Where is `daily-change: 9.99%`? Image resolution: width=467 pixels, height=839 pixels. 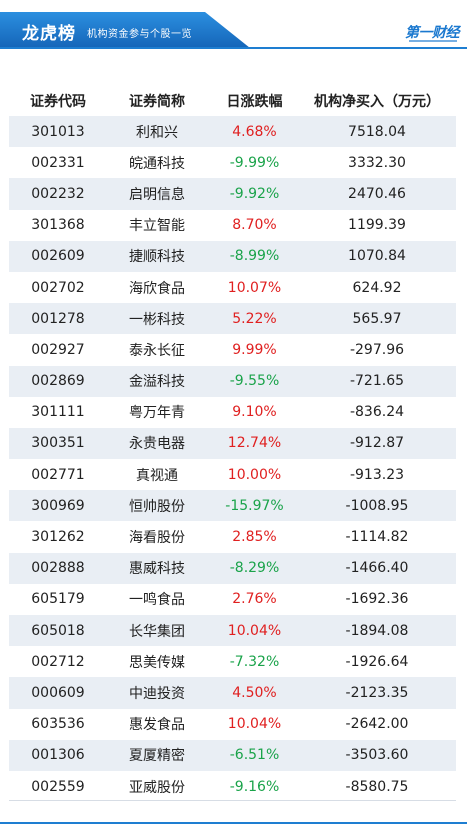 daily-change: 9.99% is located at coordinates (254, 349).